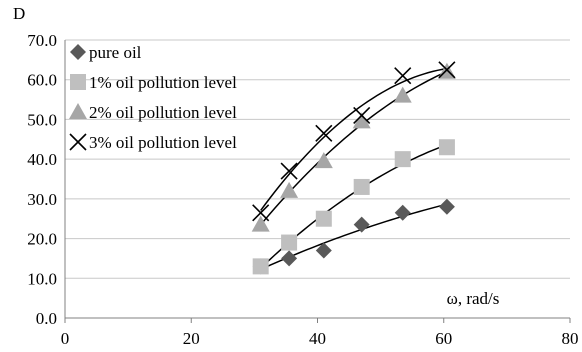 Image resolution: width=582 pixels, height=352 pixels. I want to click on y-tick-label: 10.0, so click(42, 278).